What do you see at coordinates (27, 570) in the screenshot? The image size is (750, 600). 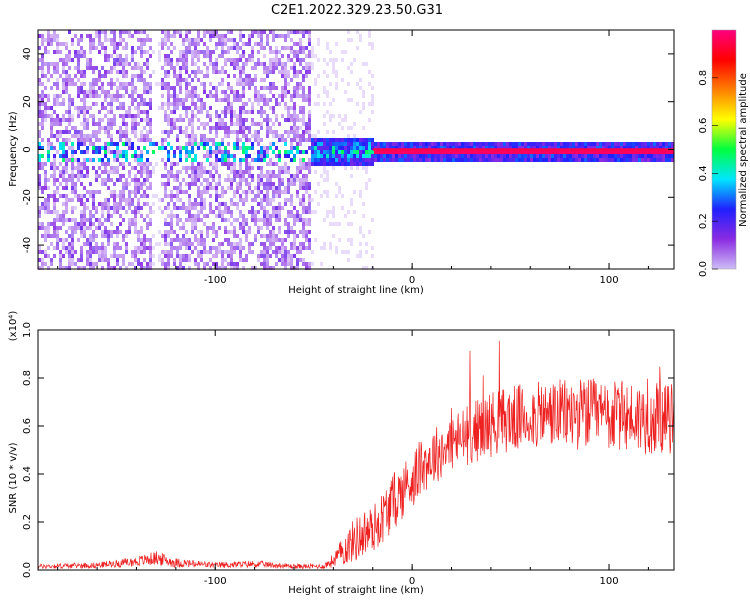 I see `snr-y-tick: 0.0` at bounding box center [27, 570].